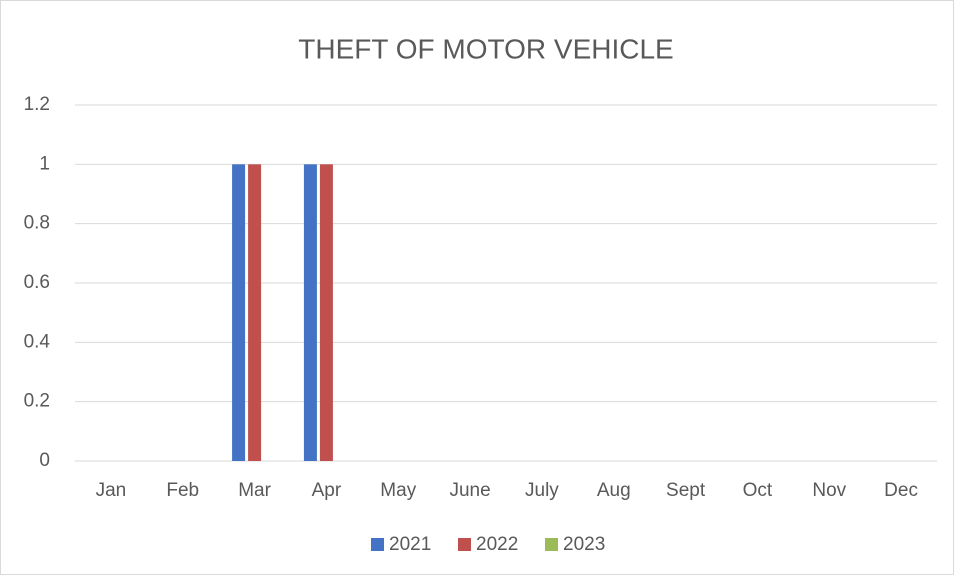  Describe the element at coordinates (410, 544) in the screenshot. I see `legend-label: 2021` at that location.